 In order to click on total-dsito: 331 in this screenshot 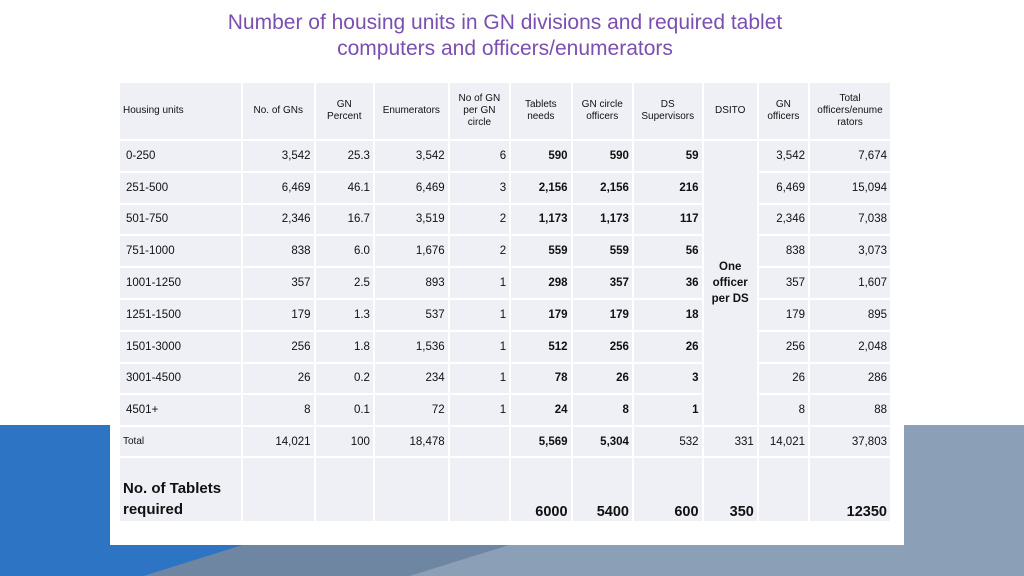, I will do `click(730, 442)`.